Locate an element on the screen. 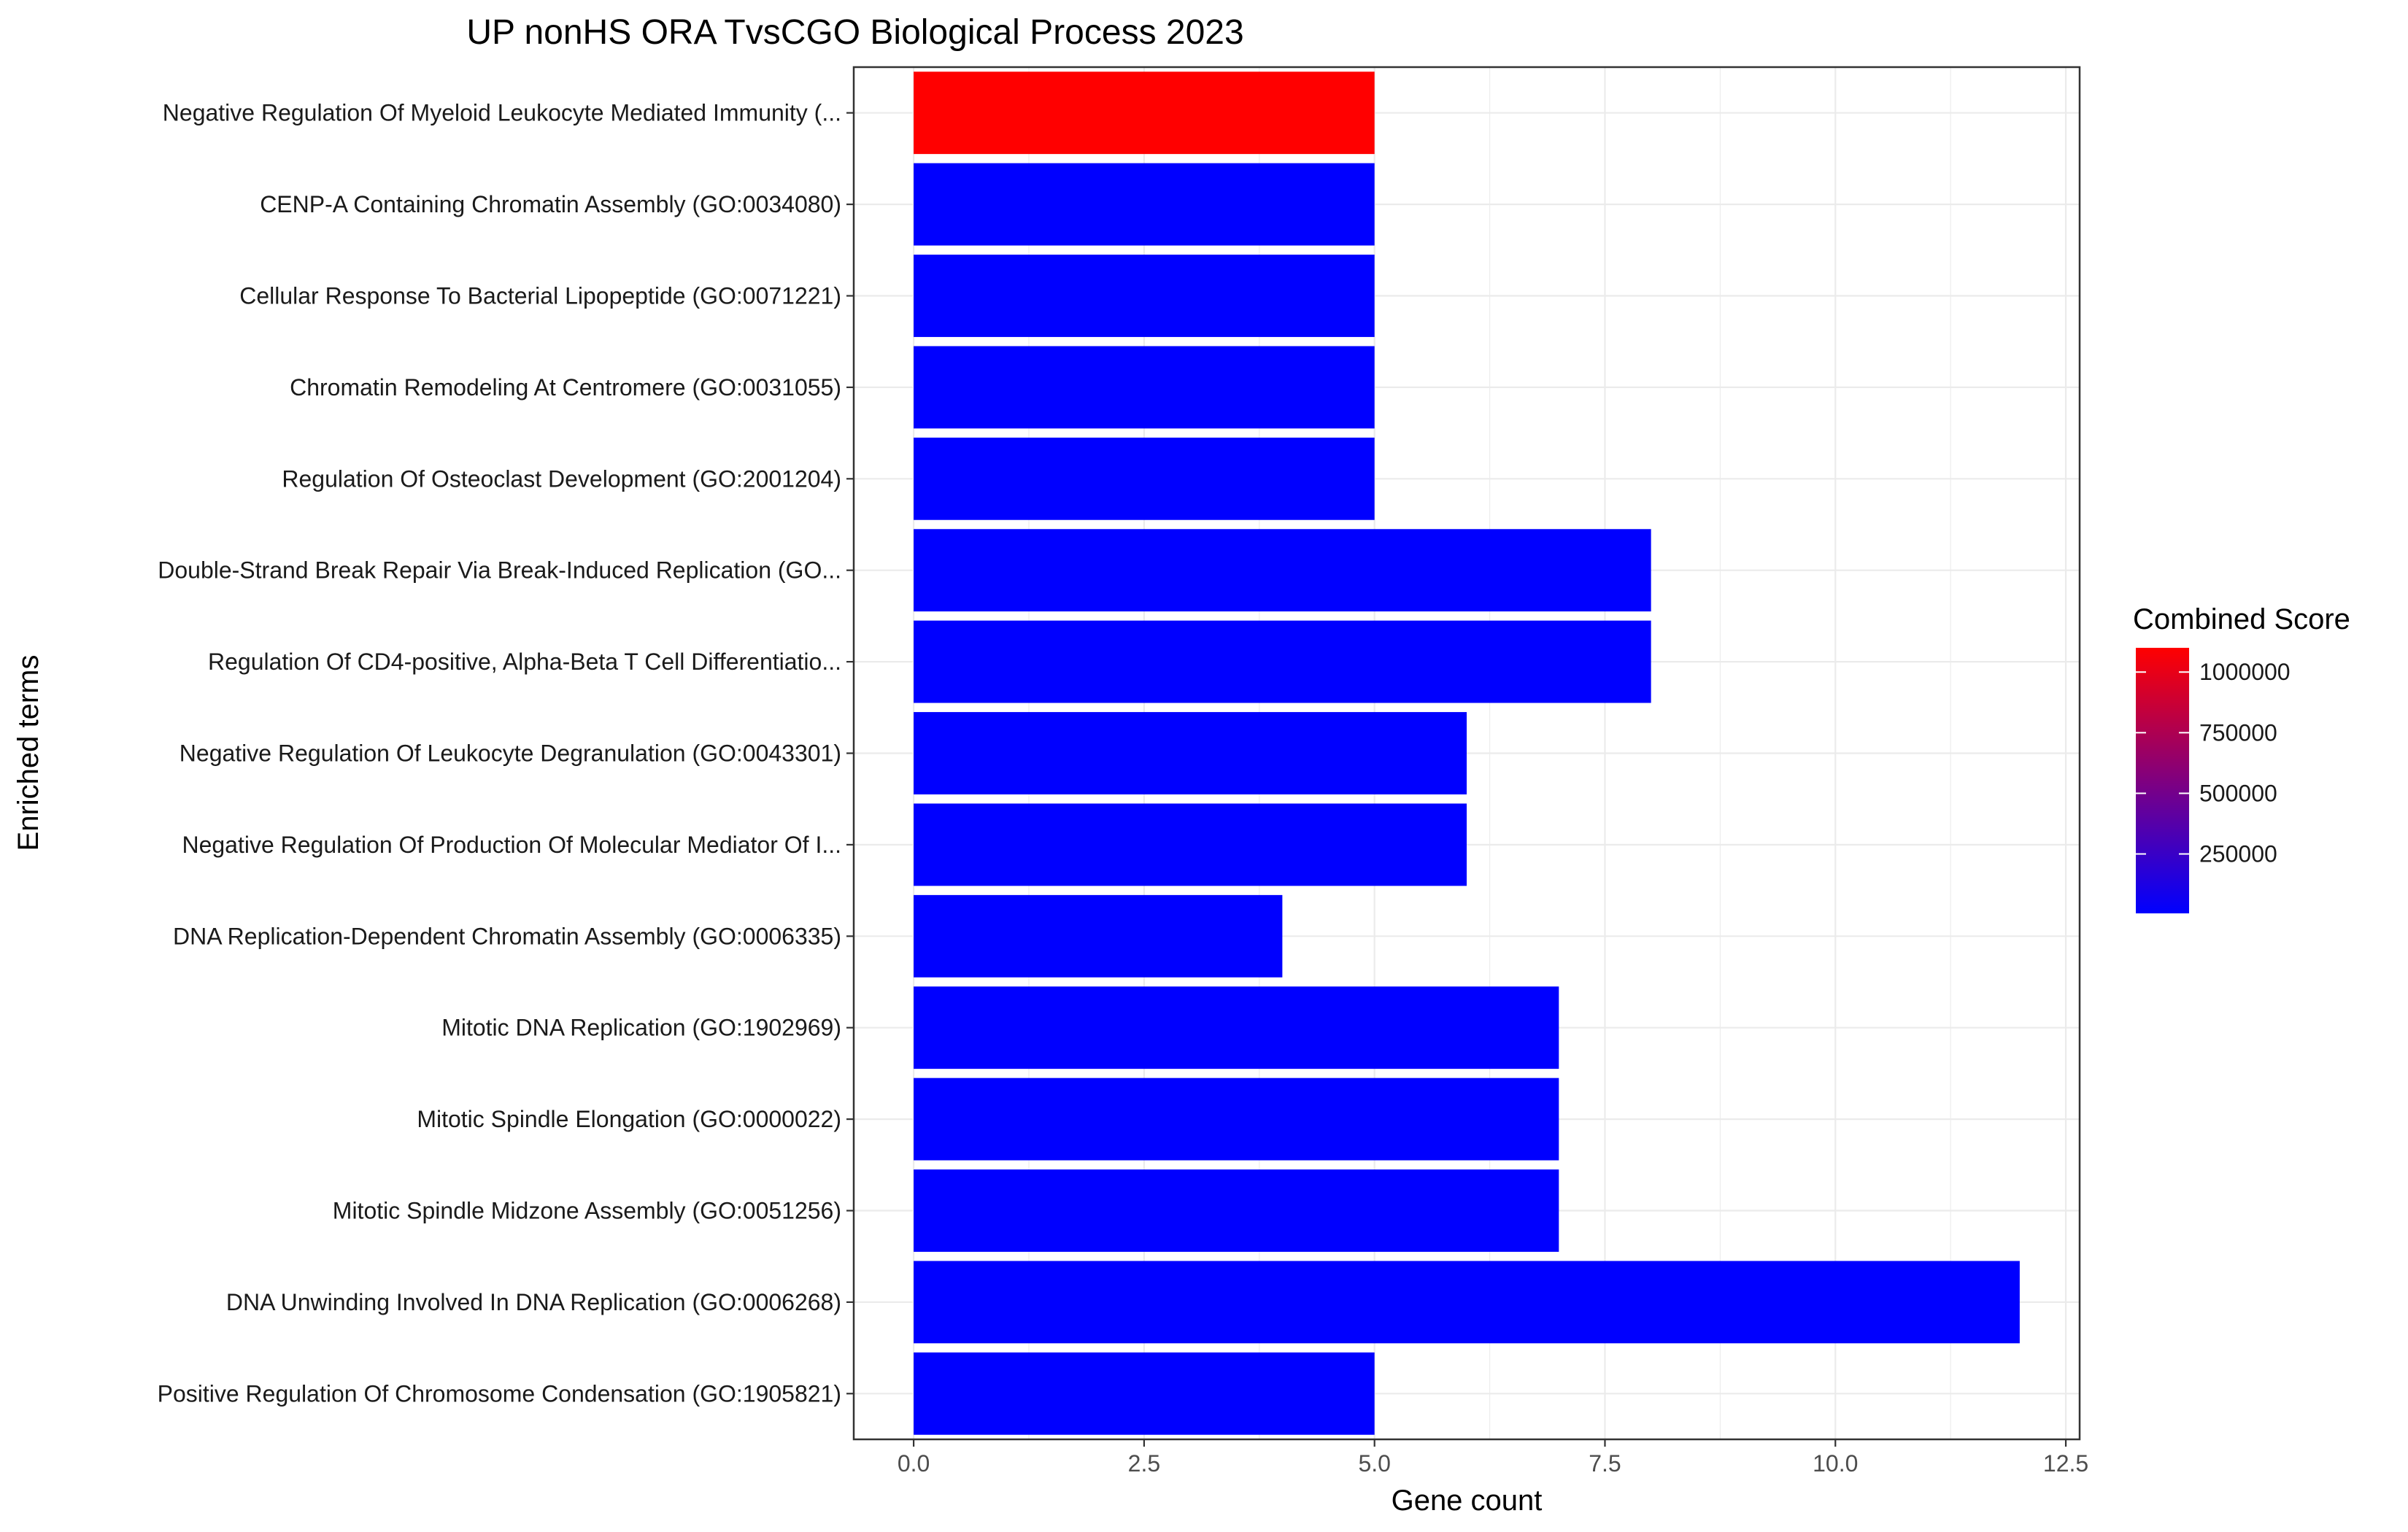 This screenshot has width=2408, height=1532. legend-tick-label: 500000 is located at coordinates (2238, 793).